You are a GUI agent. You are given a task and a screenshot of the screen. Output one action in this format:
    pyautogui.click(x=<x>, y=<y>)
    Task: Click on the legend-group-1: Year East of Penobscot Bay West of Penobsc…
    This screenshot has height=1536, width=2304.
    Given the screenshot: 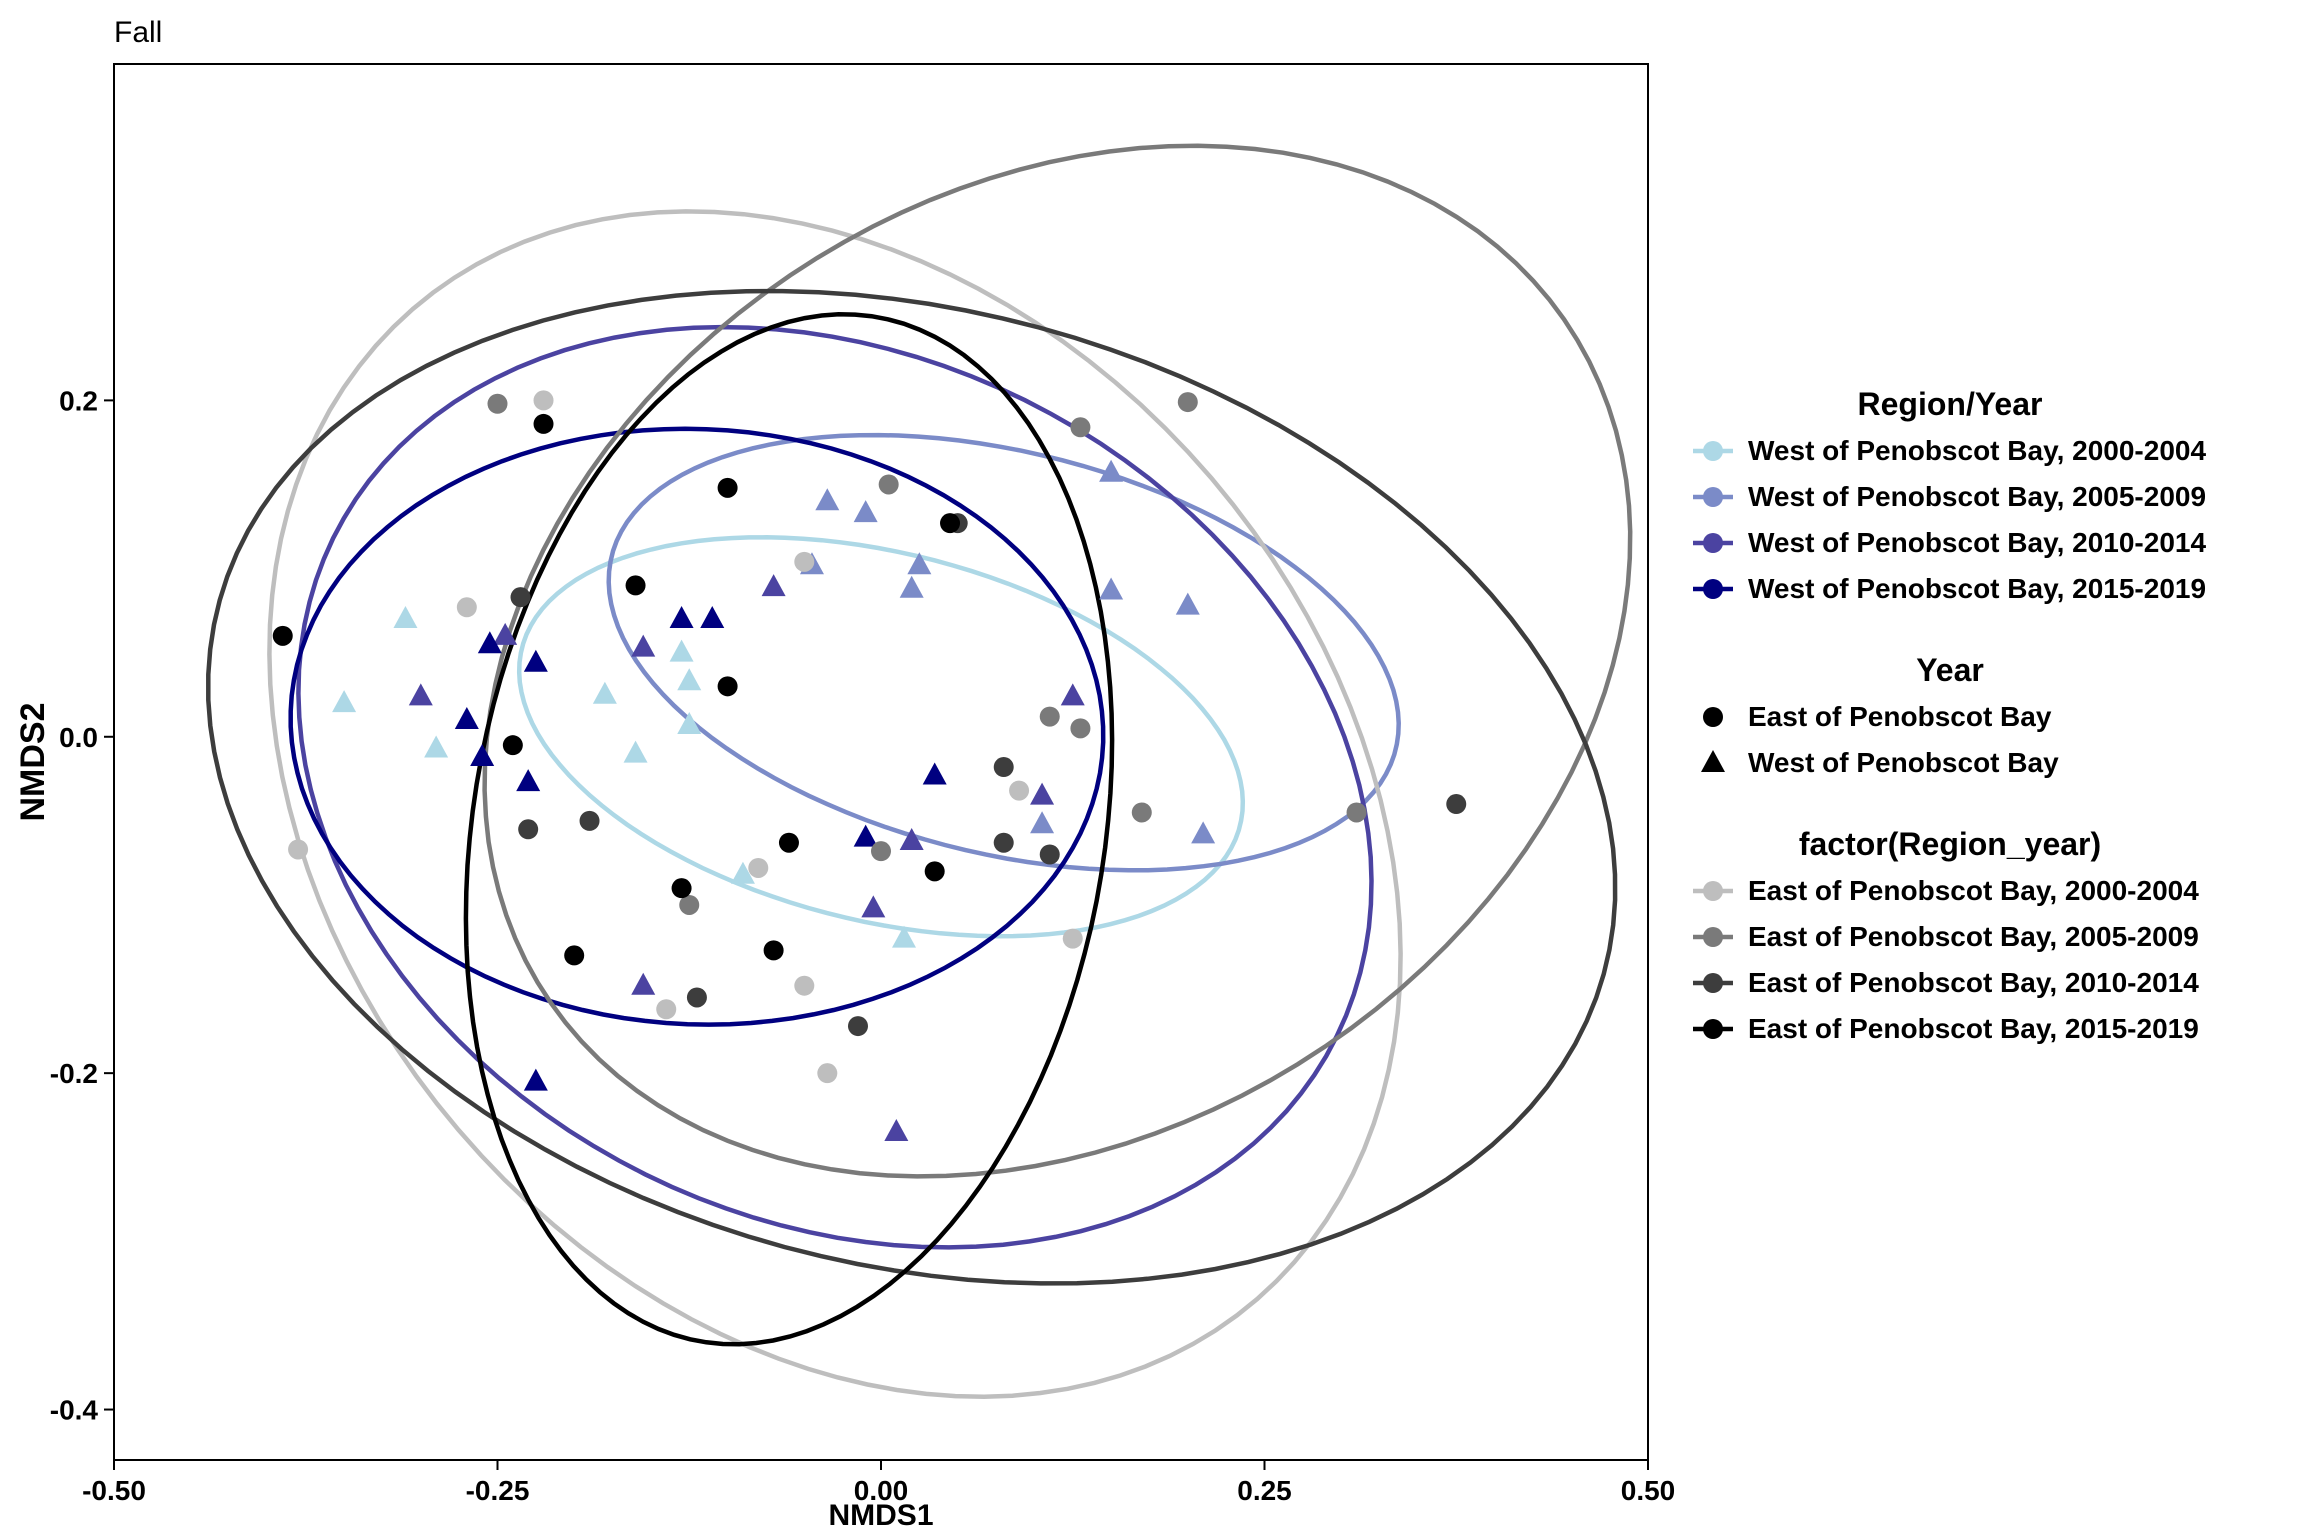 What is the action you would take?
    pyautogui.click(x=1990, y=716)
    